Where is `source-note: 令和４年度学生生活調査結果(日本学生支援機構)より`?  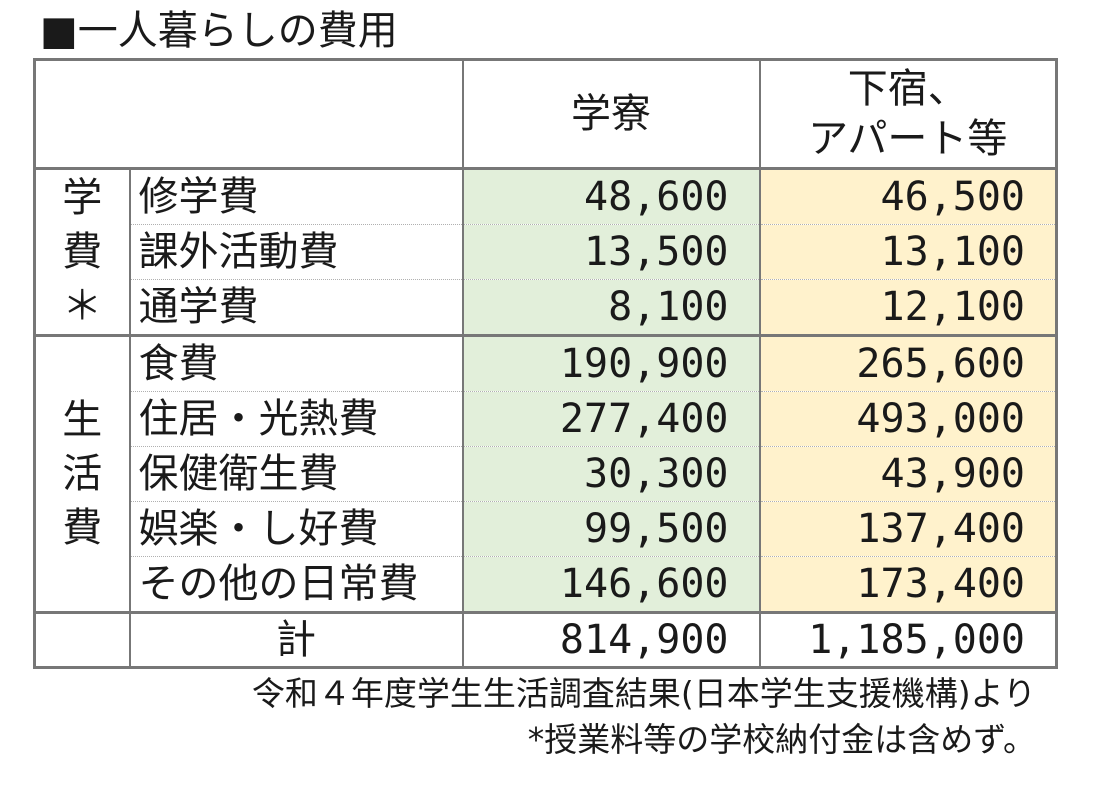
source-note: 令和４年度学生生活調査結果(日本学生支援機構)より is located at coordinates (643, 693).